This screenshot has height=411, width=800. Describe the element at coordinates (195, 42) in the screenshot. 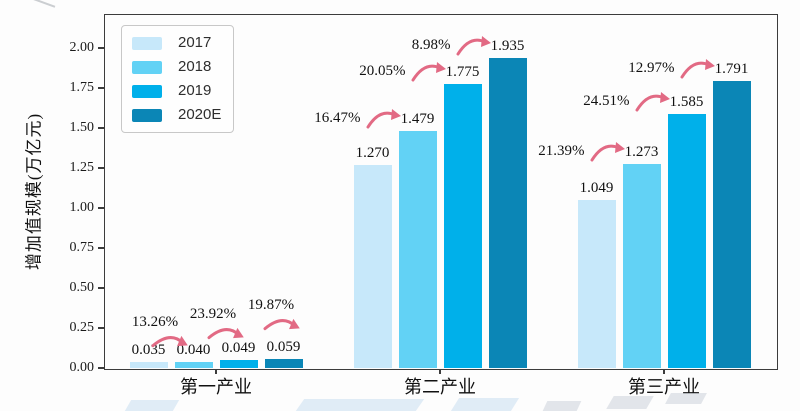

I see `legend-label: 2017` at that location.